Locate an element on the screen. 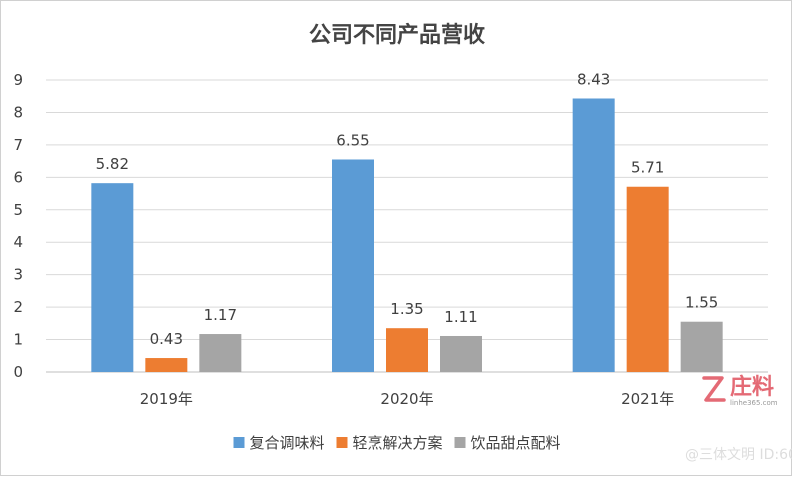 This screenshot has height=477, width=792. x-category-label: 2019年 is located at coordinates (166, 399).